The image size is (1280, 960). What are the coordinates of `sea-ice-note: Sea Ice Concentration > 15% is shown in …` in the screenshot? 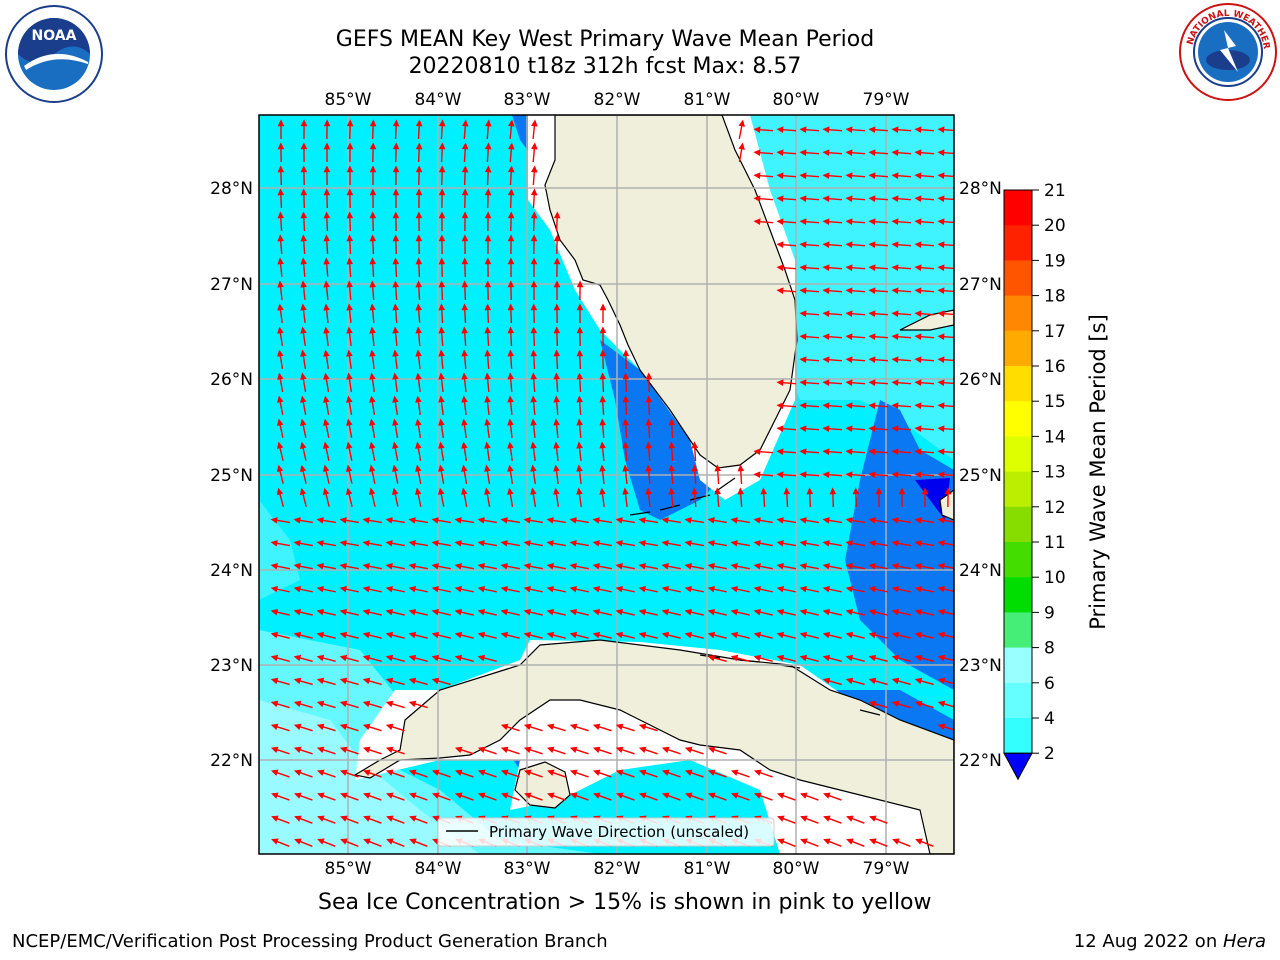 It's located at (625, 902).